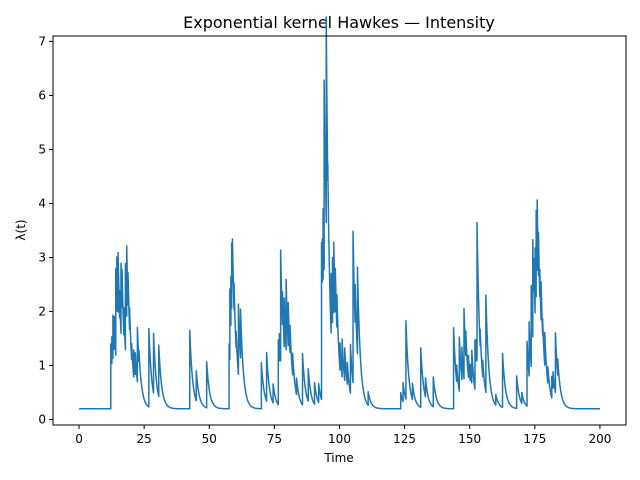 The image size is (640, 480). What do you see at coordinates (209, 439) in the screenshot?
I see `x-tick-label: 50` at bounding box center [209, 439].